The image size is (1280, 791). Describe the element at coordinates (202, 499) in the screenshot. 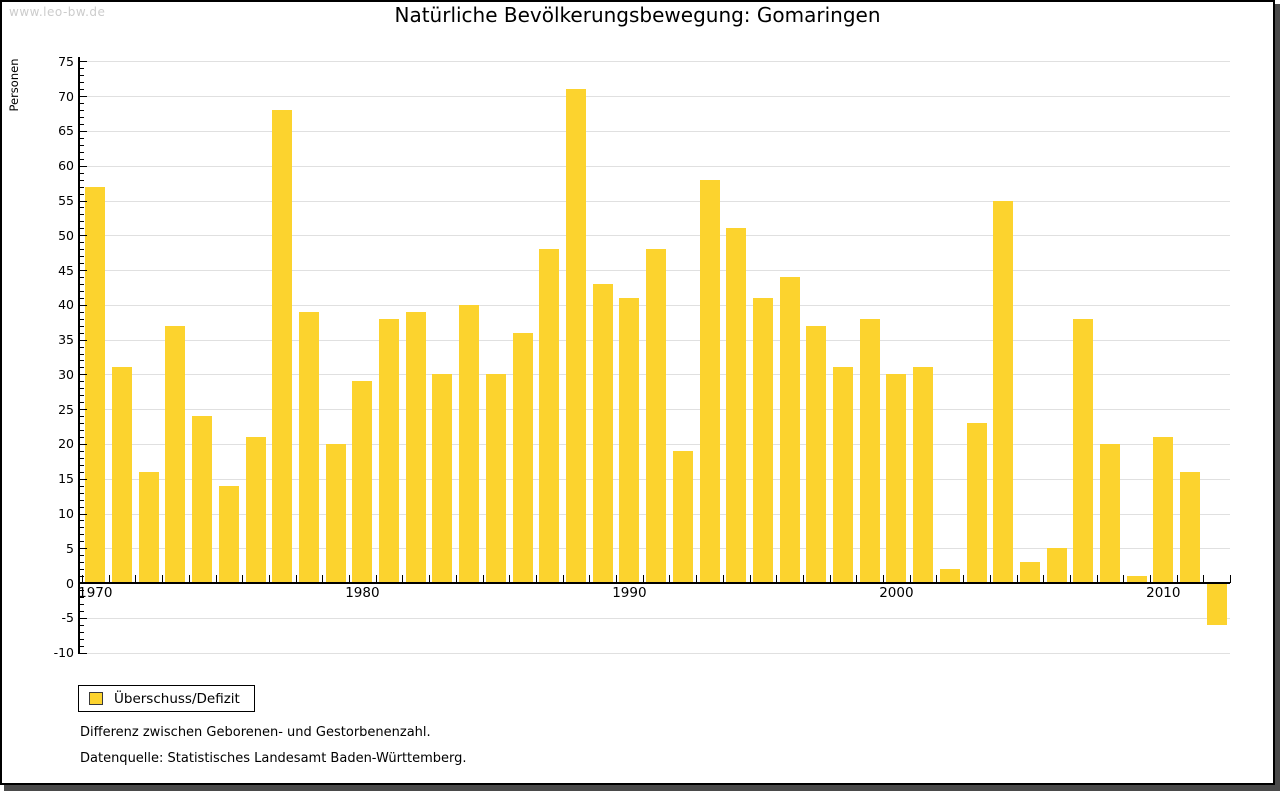

I see `bar-1974` at that location.